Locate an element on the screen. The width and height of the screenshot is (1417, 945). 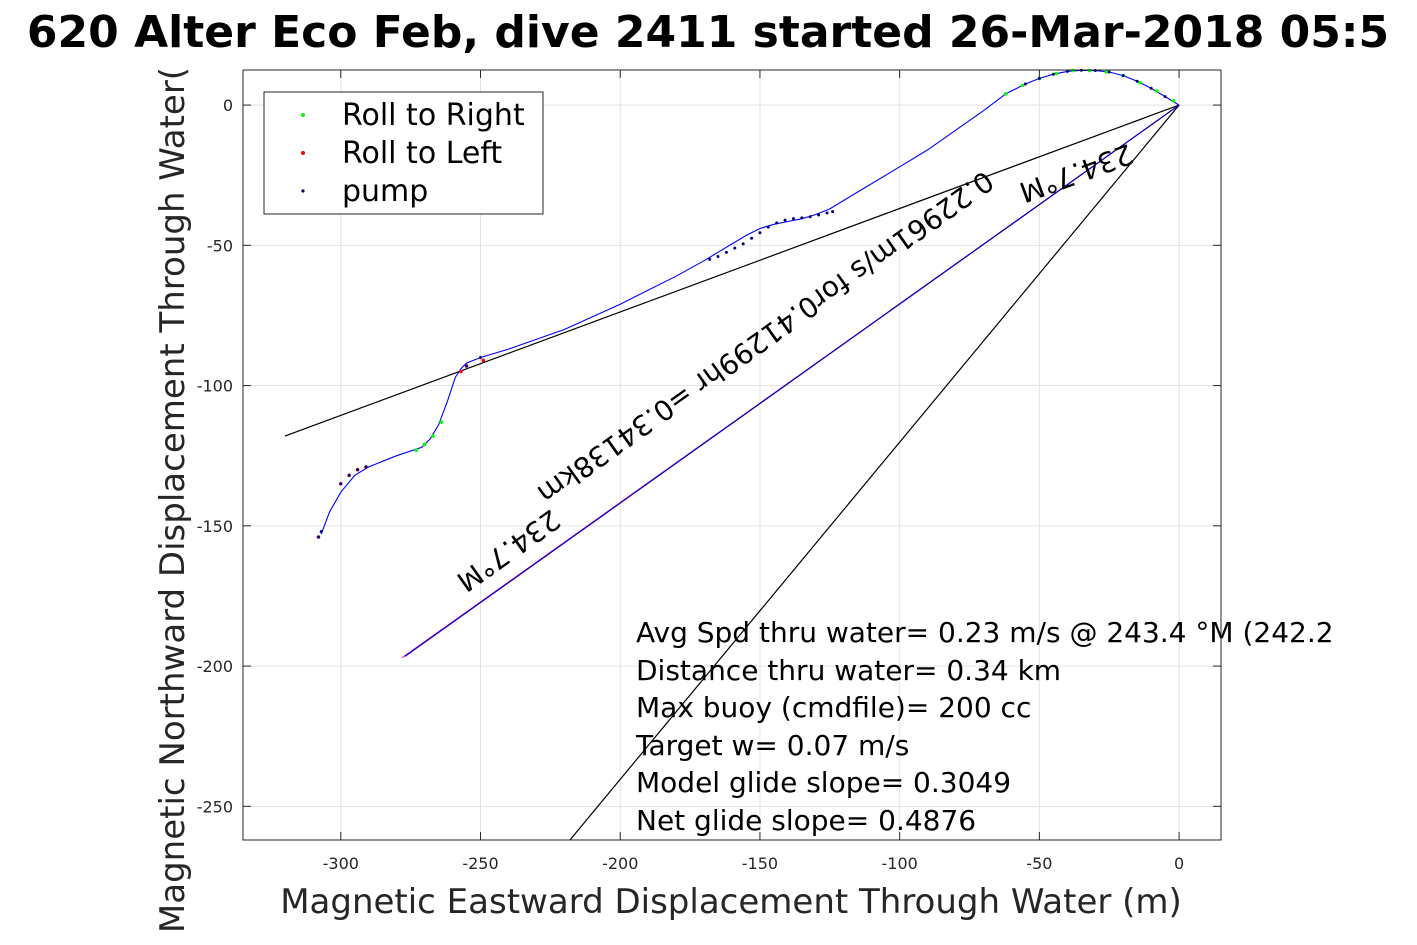
annotation-target-w: Target w= 0.07 m/s is located at coordinates (772, 745).